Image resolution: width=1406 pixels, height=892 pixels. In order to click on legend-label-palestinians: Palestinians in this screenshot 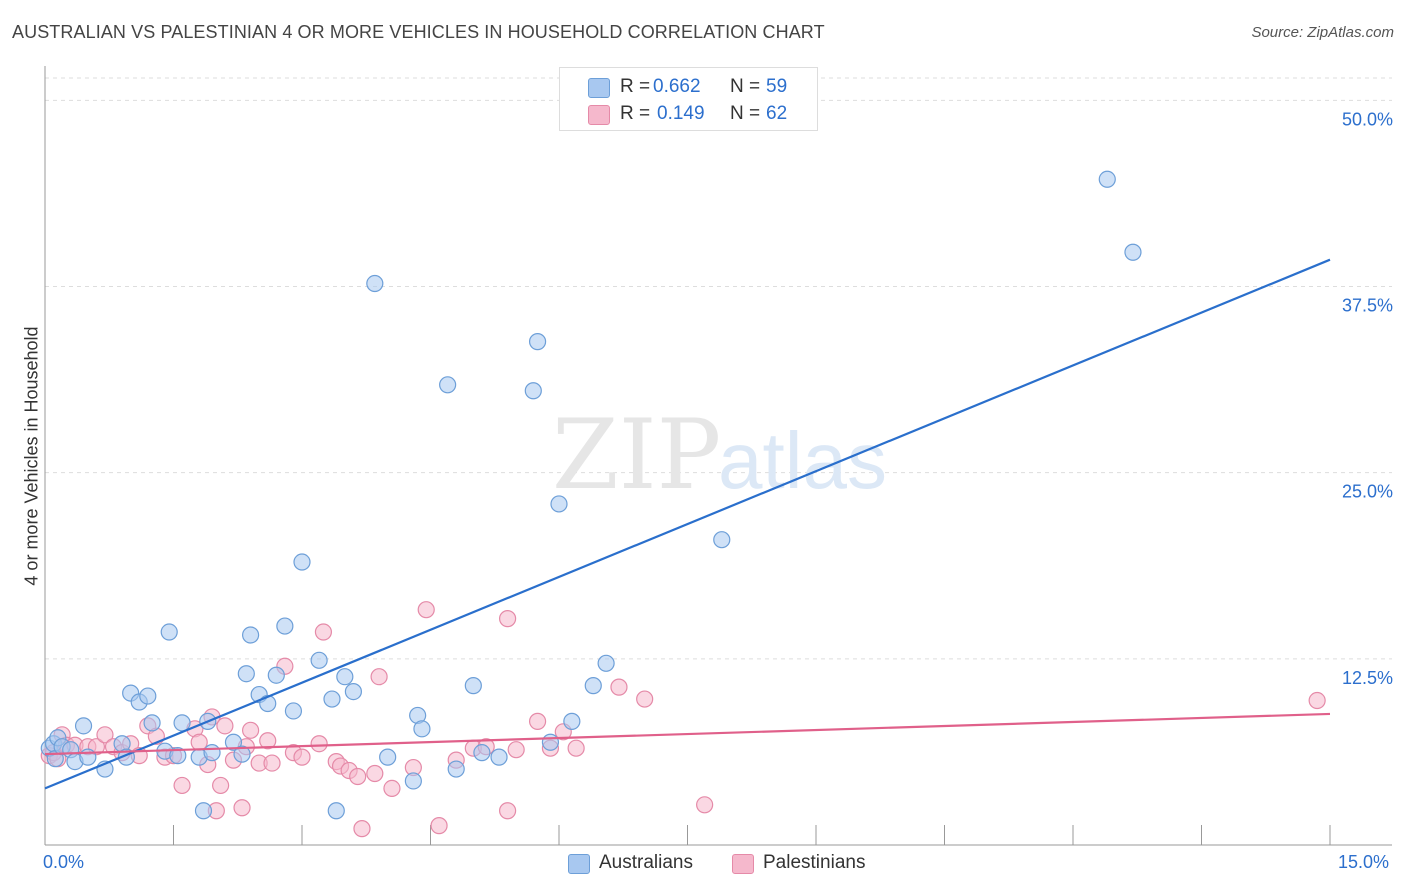, I will do `click(814, 862)`.